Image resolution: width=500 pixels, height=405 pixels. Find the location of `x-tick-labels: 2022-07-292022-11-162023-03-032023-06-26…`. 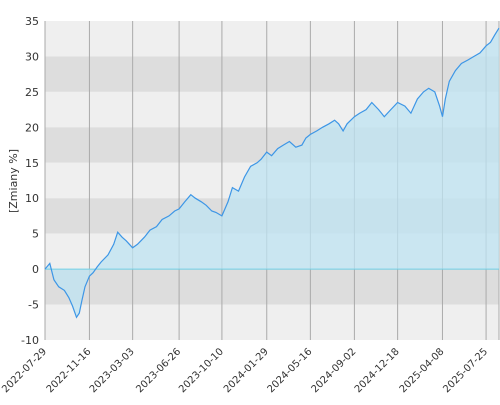

x-tick-labels: 2022-07-292022-11-162023-03-032023-06-26… is located at coordinates (245, 370).